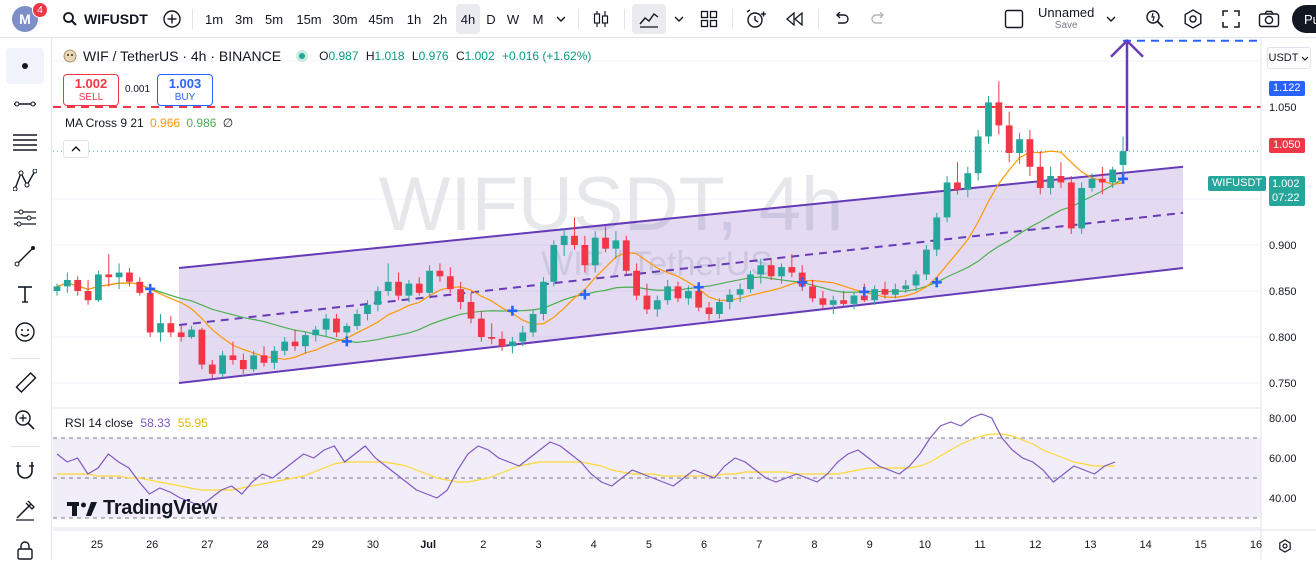 The width and height of the screenshot is (1316, 568). What do you see at coordinates (879, 19) in the screenshot?
I see `redo-button` at bounding box center [879, 19].